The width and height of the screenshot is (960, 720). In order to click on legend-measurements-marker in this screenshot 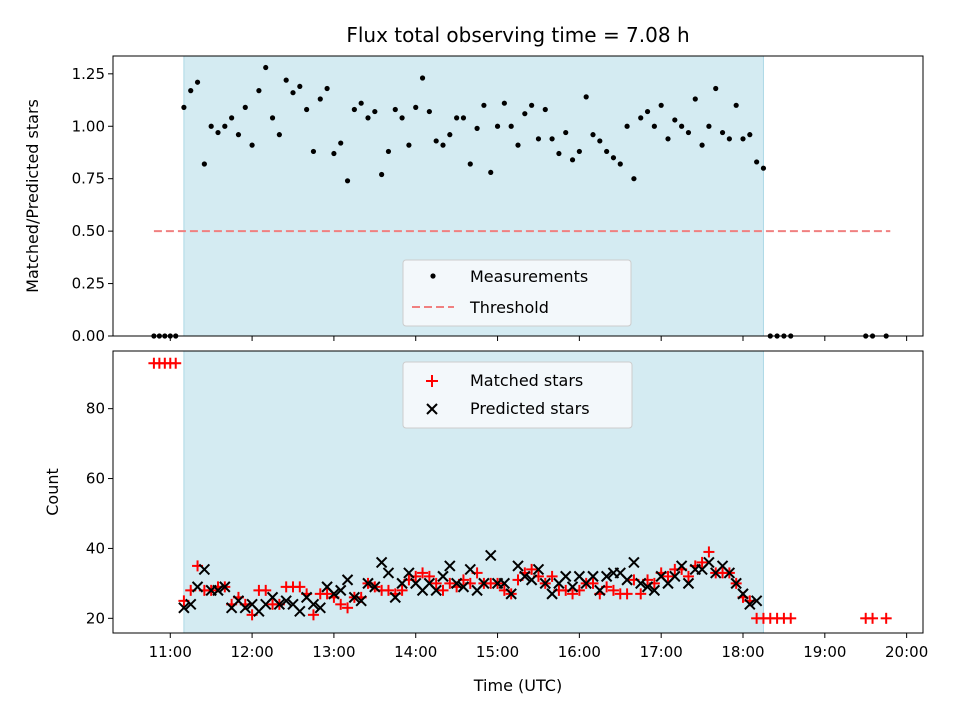, I will do `click(433, 276)`.